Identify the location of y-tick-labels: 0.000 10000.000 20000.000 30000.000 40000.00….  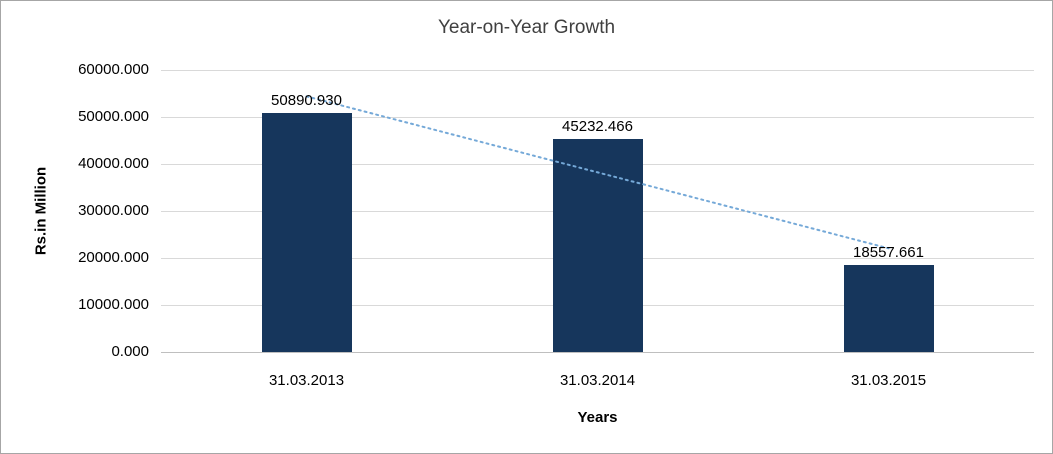
(75, 210).